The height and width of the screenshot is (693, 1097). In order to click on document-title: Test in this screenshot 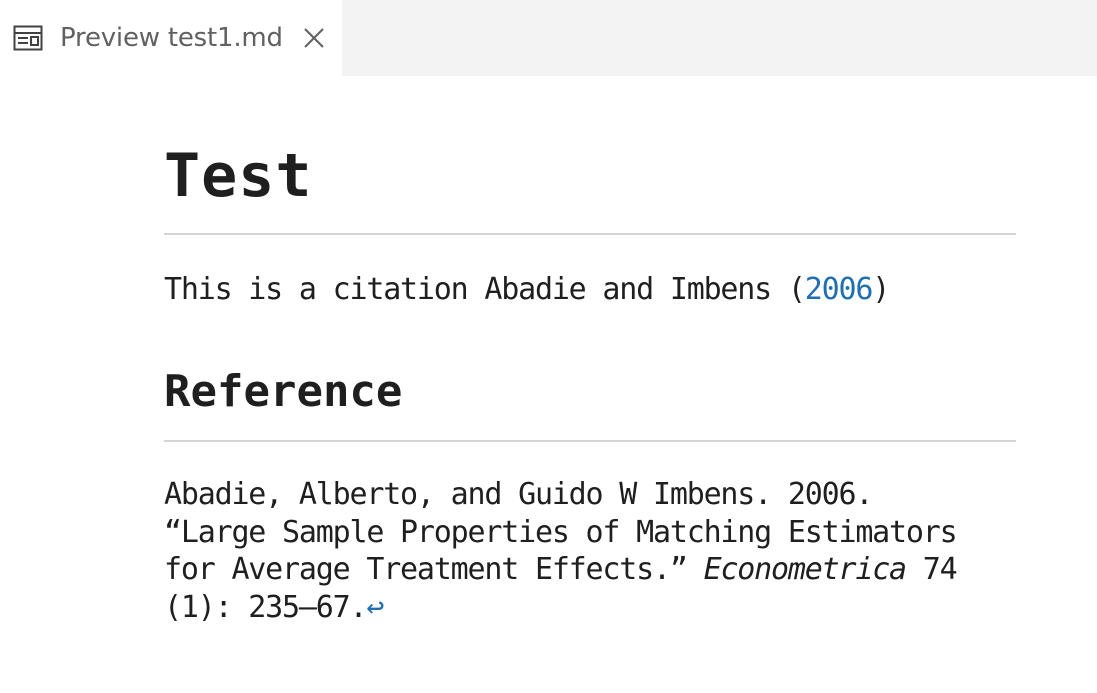, I will do `click(590, 186)`.